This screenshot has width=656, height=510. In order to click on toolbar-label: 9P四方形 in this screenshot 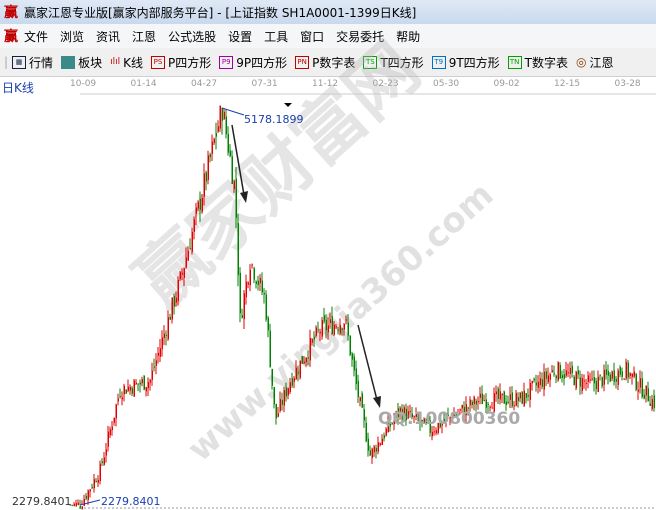, I will do `click(262, 62)`.